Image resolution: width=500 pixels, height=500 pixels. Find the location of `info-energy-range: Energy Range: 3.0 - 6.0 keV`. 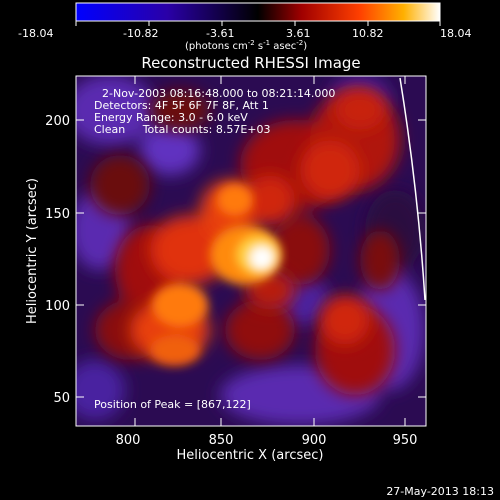

info-energy-range: Energy Range: 3.0 - 6.0 keV is located at coordinates (171, 117).